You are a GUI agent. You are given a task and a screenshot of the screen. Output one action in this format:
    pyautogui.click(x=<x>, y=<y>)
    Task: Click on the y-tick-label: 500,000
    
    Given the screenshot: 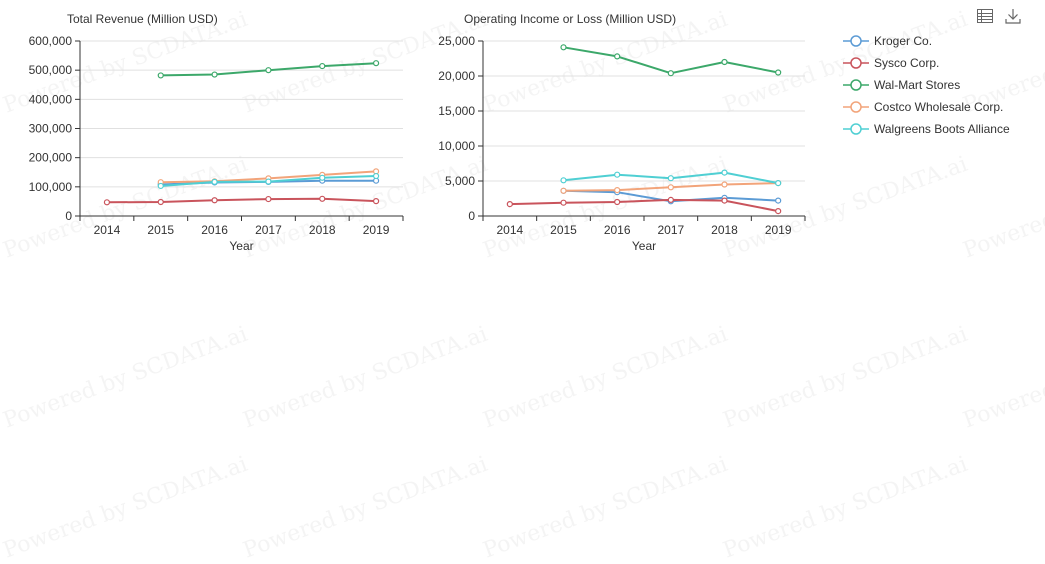 What is the action you would take?
    pyautogui.click(x=51, y=70)
    